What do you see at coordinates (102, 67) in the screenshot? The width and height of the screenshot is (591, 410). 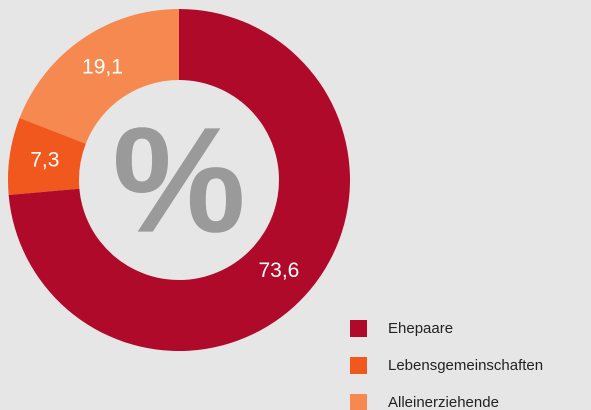 I see `value-label: 19,1` at bounding box center [102, 67].